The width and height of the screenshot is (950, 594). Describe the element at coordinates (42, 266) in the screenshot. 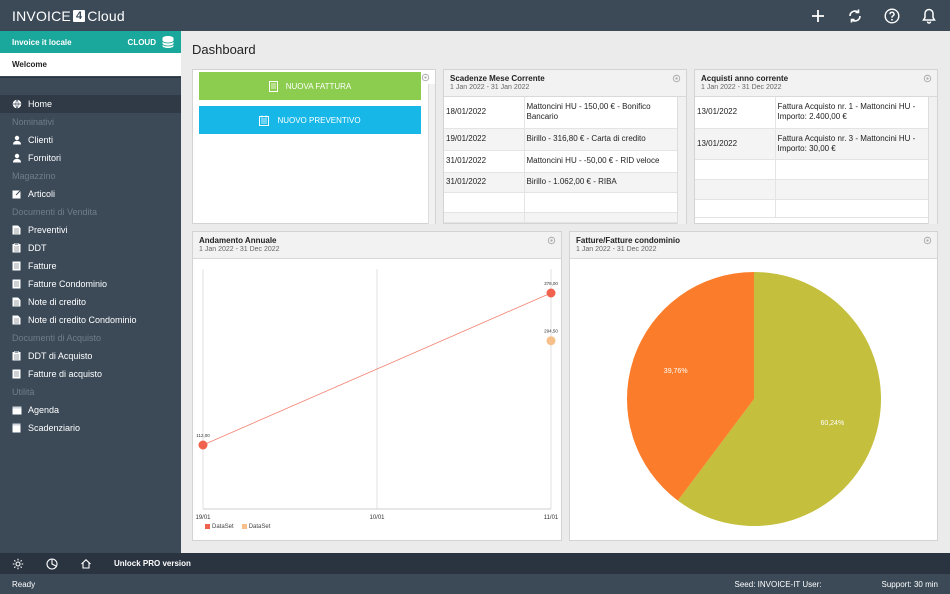

I see `sidebar-item-label: Fatture` at that location.